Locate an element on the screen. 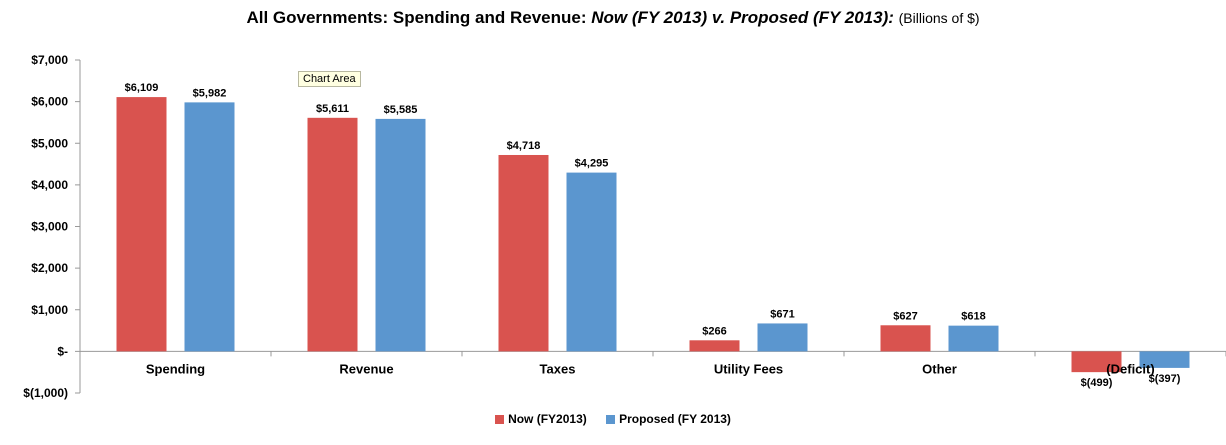 Image resolution: width=1226 pixels, height=445 pixels. legend-item-now: Now (FY2013) is located at coordinates (541, 419).